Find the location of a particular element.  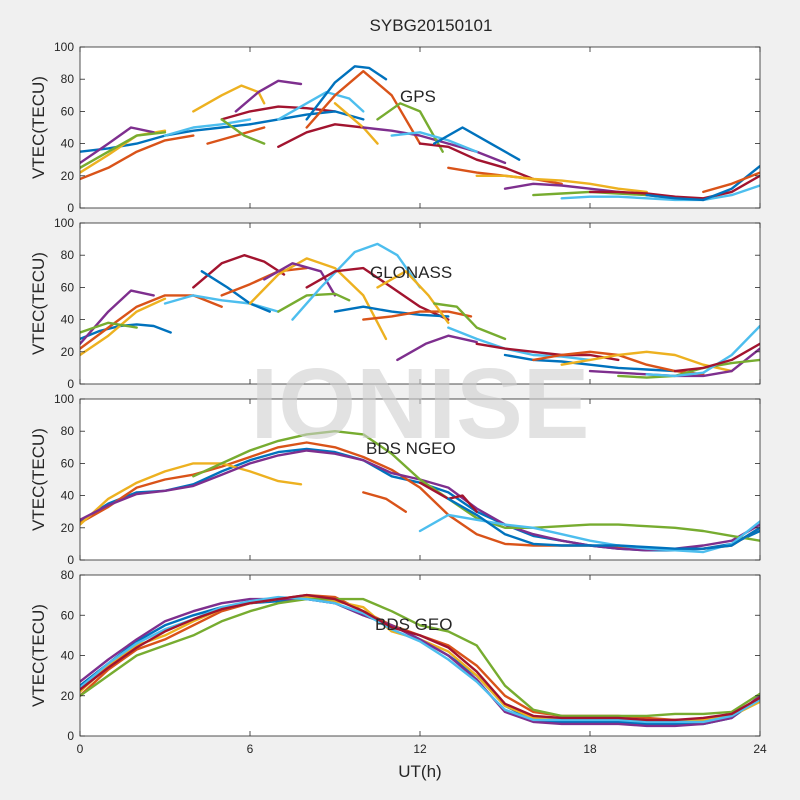

watermark: IONISE is located at coordinates (420, 404).